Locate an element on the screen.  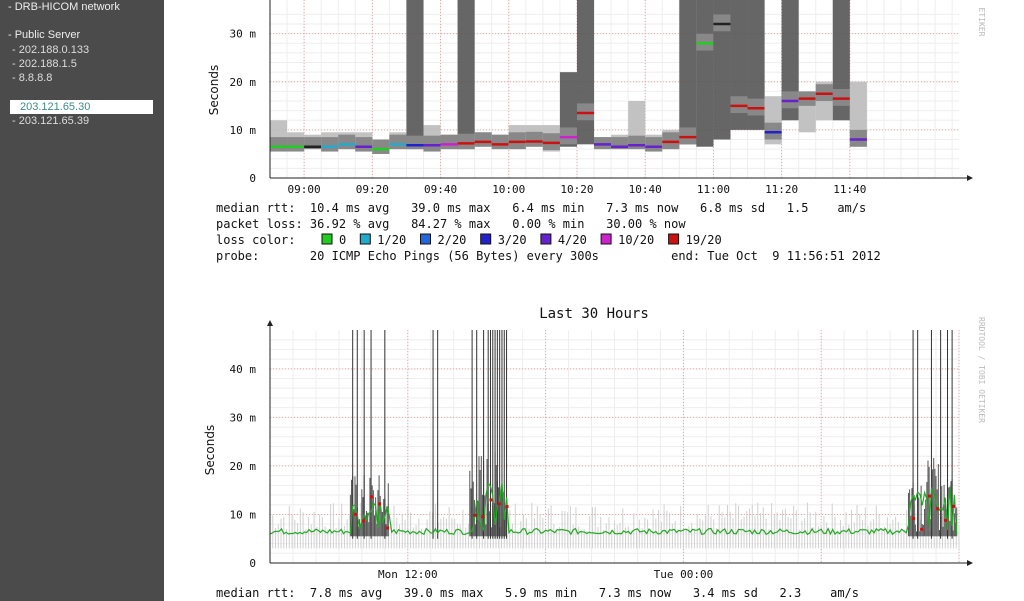
chart1-loss-legend-label: 4/20 is located at coordinates (572, 240).